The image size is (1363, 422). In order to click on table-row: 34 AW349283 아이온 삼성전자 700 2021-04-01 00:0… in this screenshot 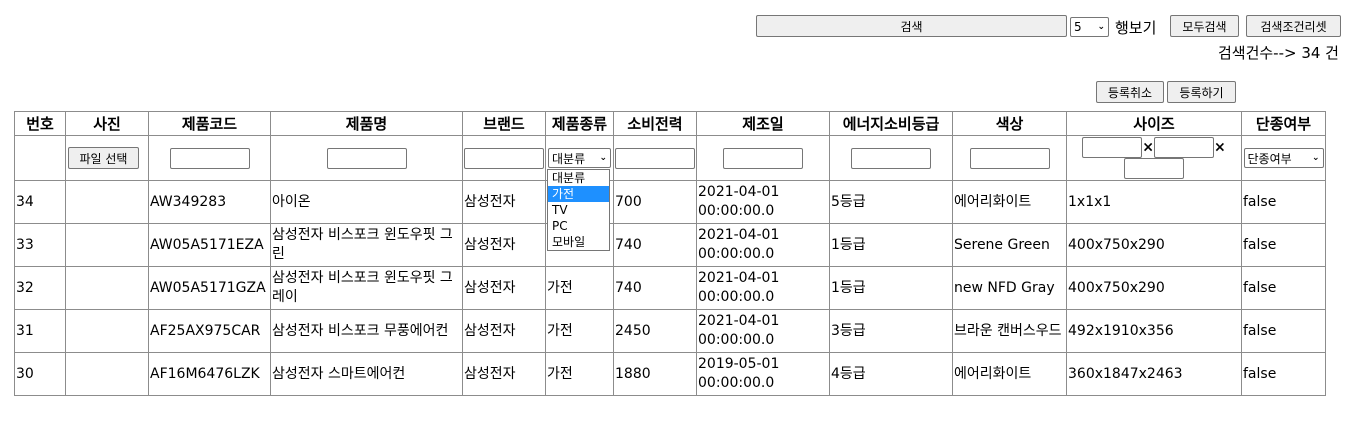, I will do `click(670, 202)`.